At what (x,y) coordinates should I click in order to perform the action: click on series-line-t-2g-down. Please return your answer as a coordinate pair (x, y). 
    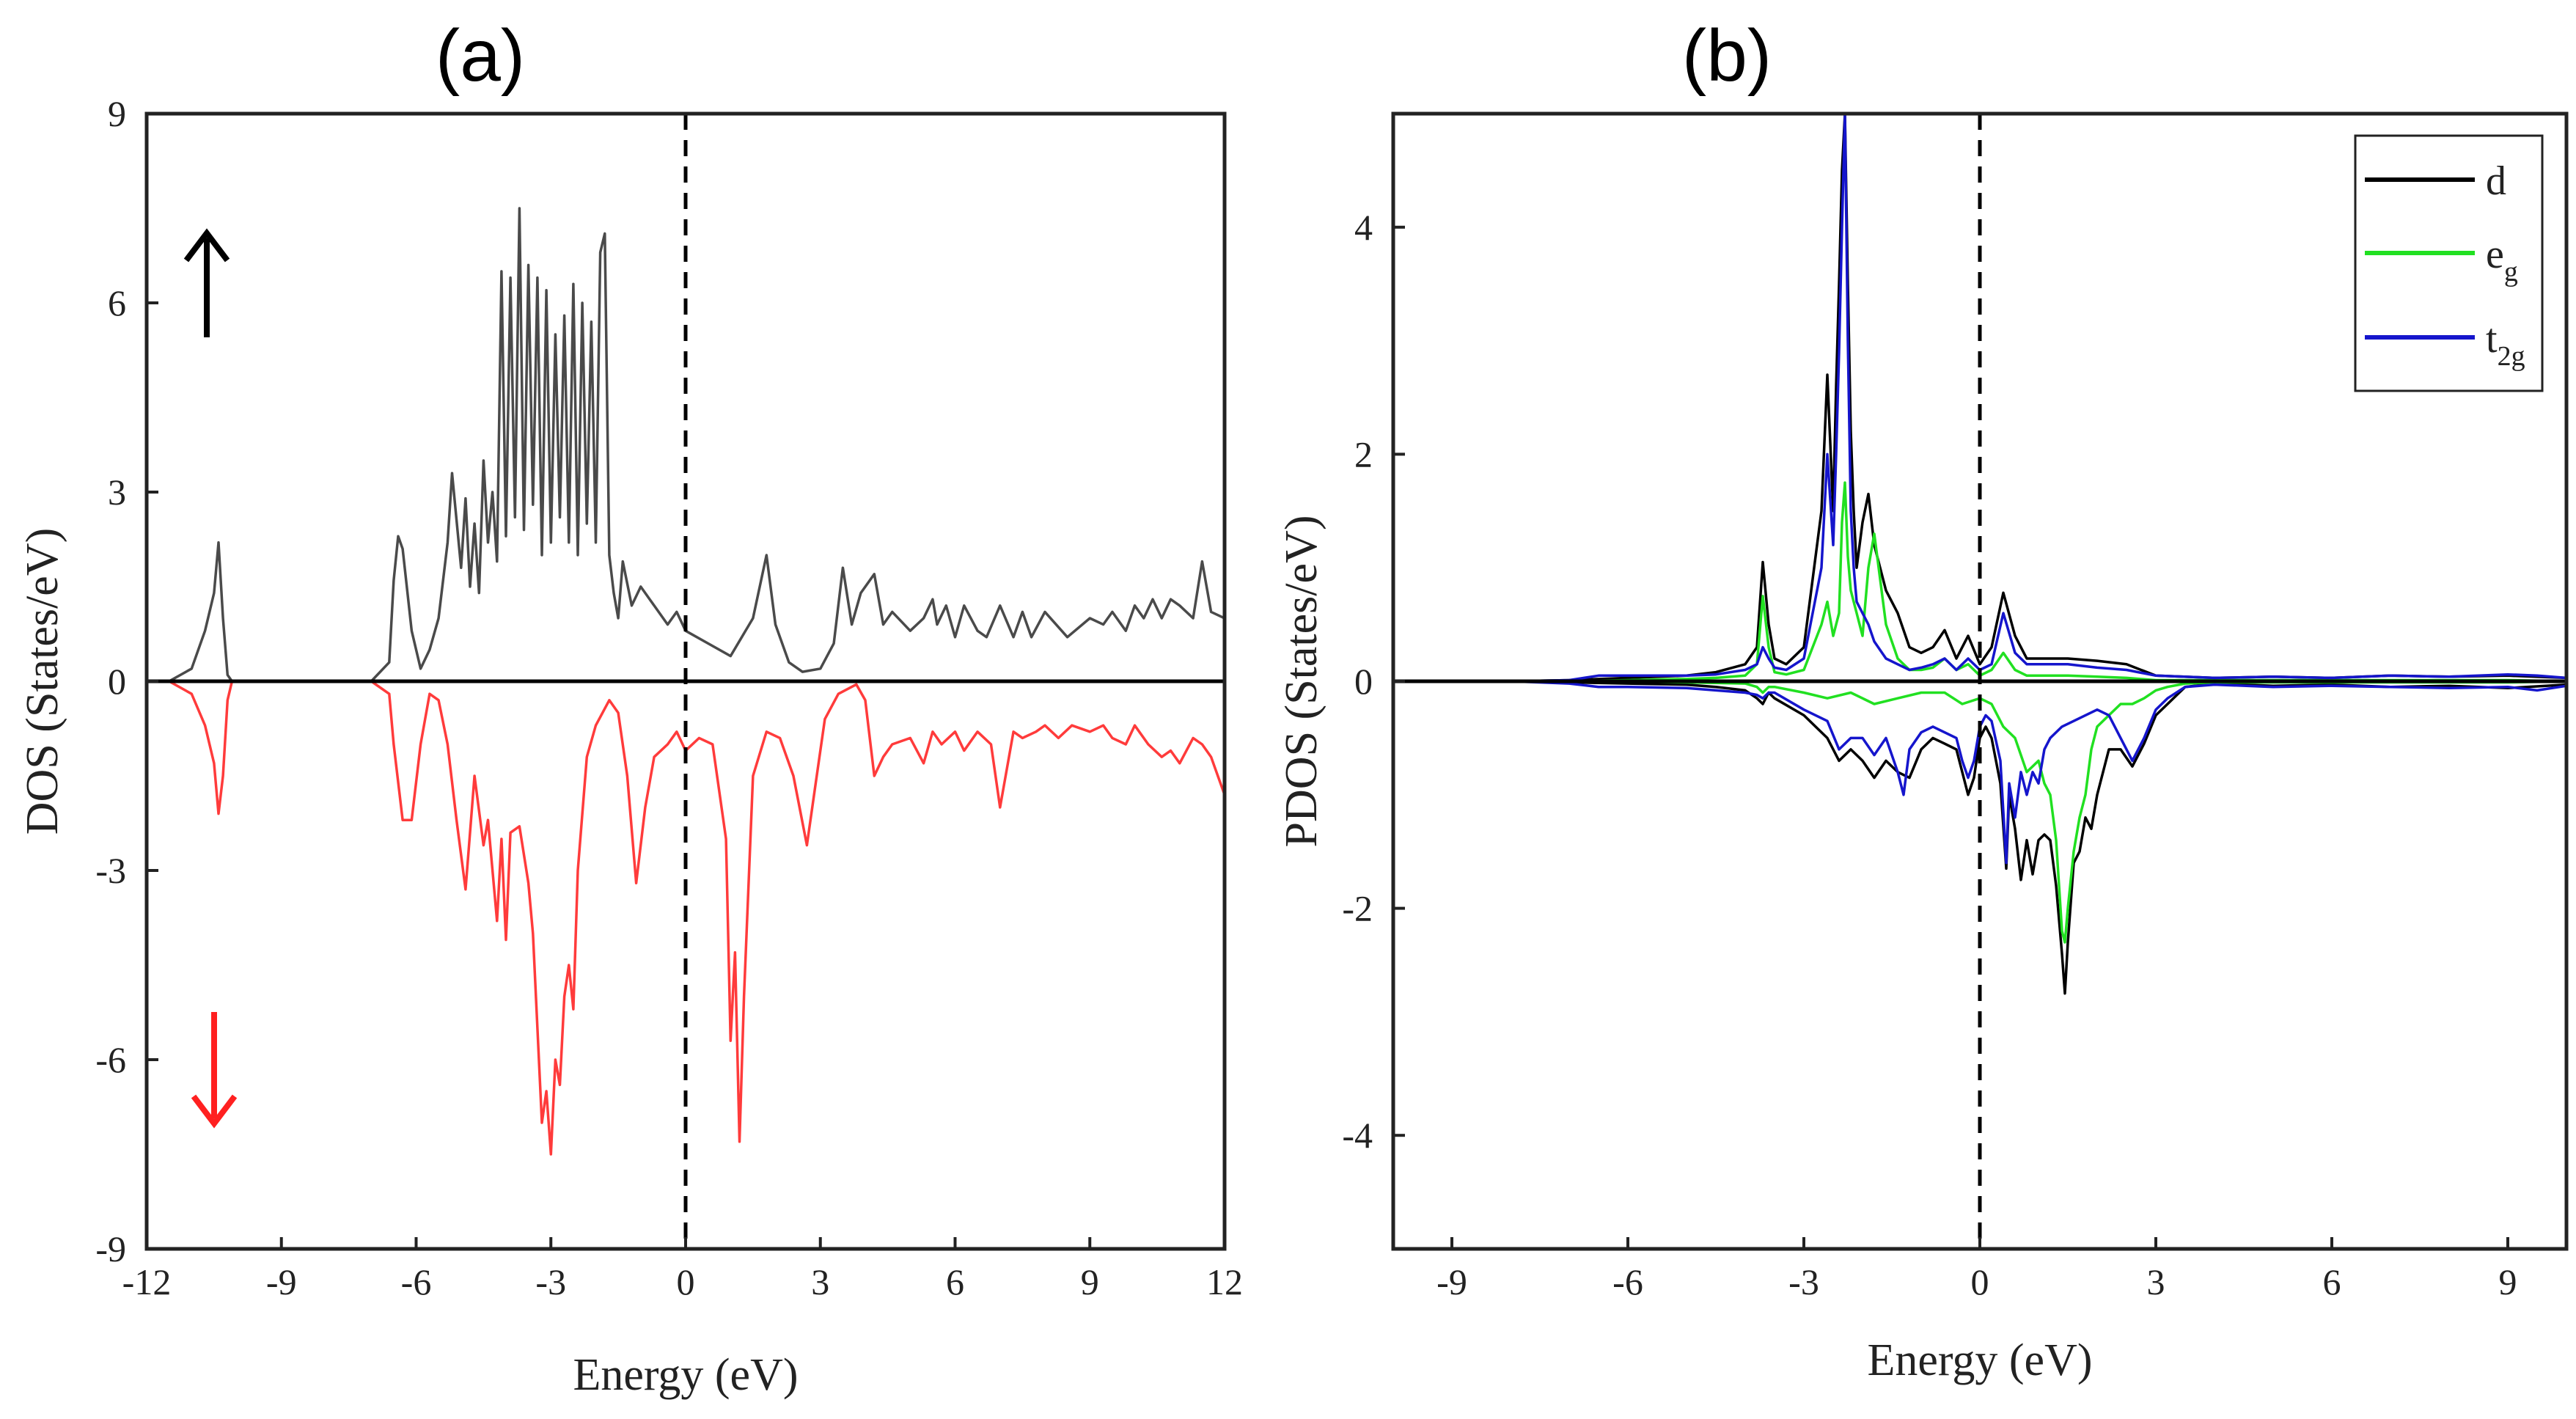
    Looking at the image, I should click on (1979, 772).